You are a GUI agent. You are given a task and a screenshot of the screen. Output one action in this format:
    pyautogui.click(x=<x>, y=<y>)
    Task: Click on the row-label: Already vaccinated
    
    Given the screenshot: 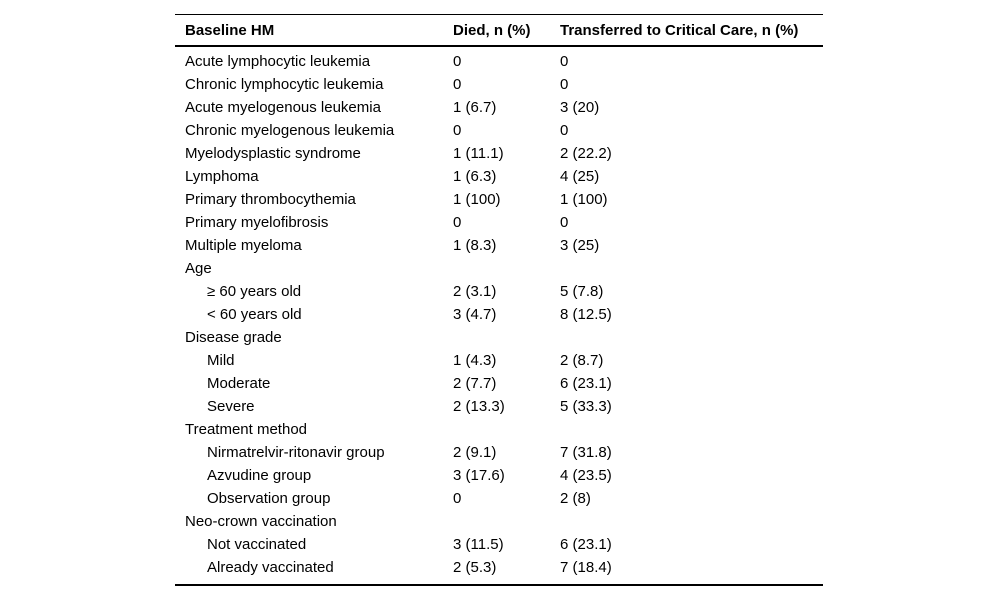 What is the action you would take?
    pyautogui.click(x=270, y=567)
    